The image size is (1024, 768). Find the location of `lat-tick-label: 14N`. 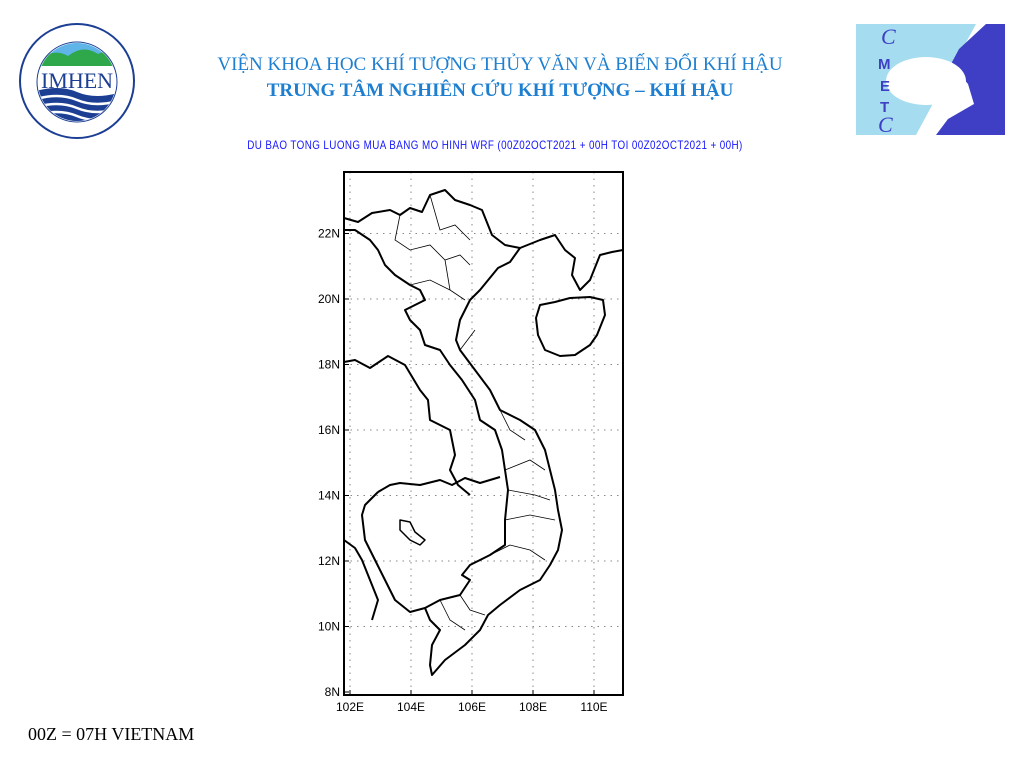

lat-tick-label: 14N is located at coordinates (329, 496).